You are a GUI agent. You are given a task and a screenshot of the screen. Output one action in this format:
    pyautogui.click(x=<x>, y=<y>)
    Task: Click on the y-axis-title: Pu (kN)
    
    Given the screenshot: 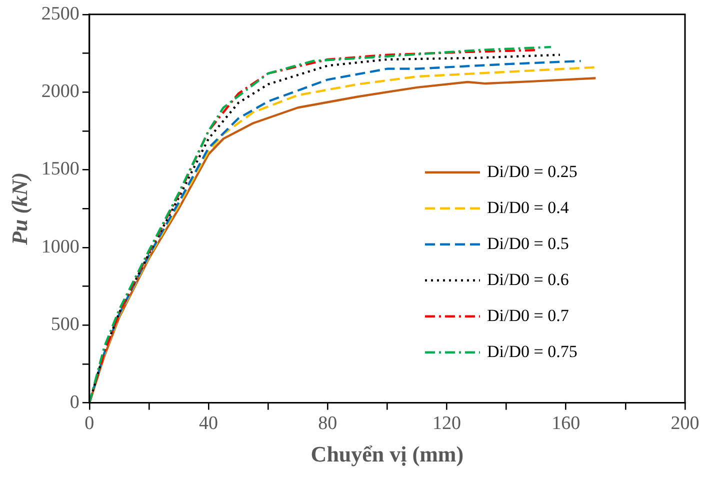 What is the action you would take?
    pyautogui.click(x=19, y=209)
    